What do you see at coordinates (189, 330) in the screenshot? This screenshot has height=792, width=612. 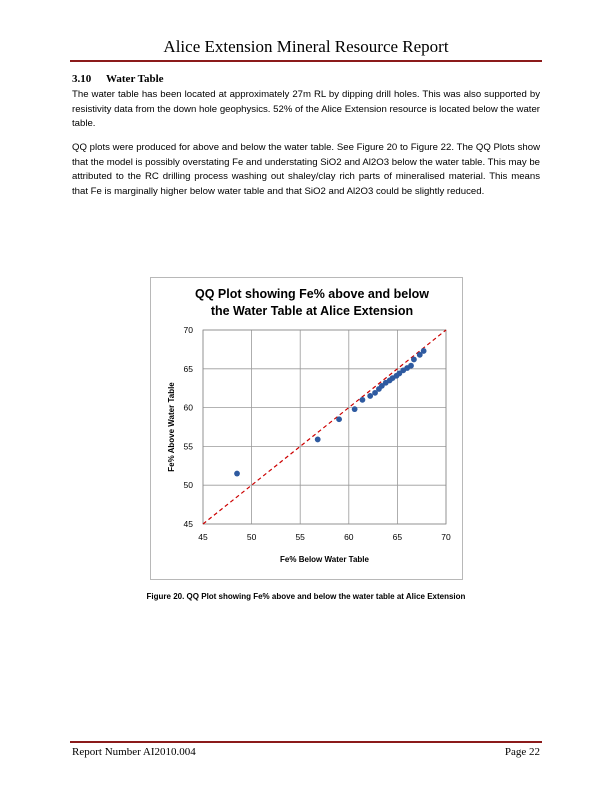 I see `y-tick-label: 70` at bounding box center [189, 330].